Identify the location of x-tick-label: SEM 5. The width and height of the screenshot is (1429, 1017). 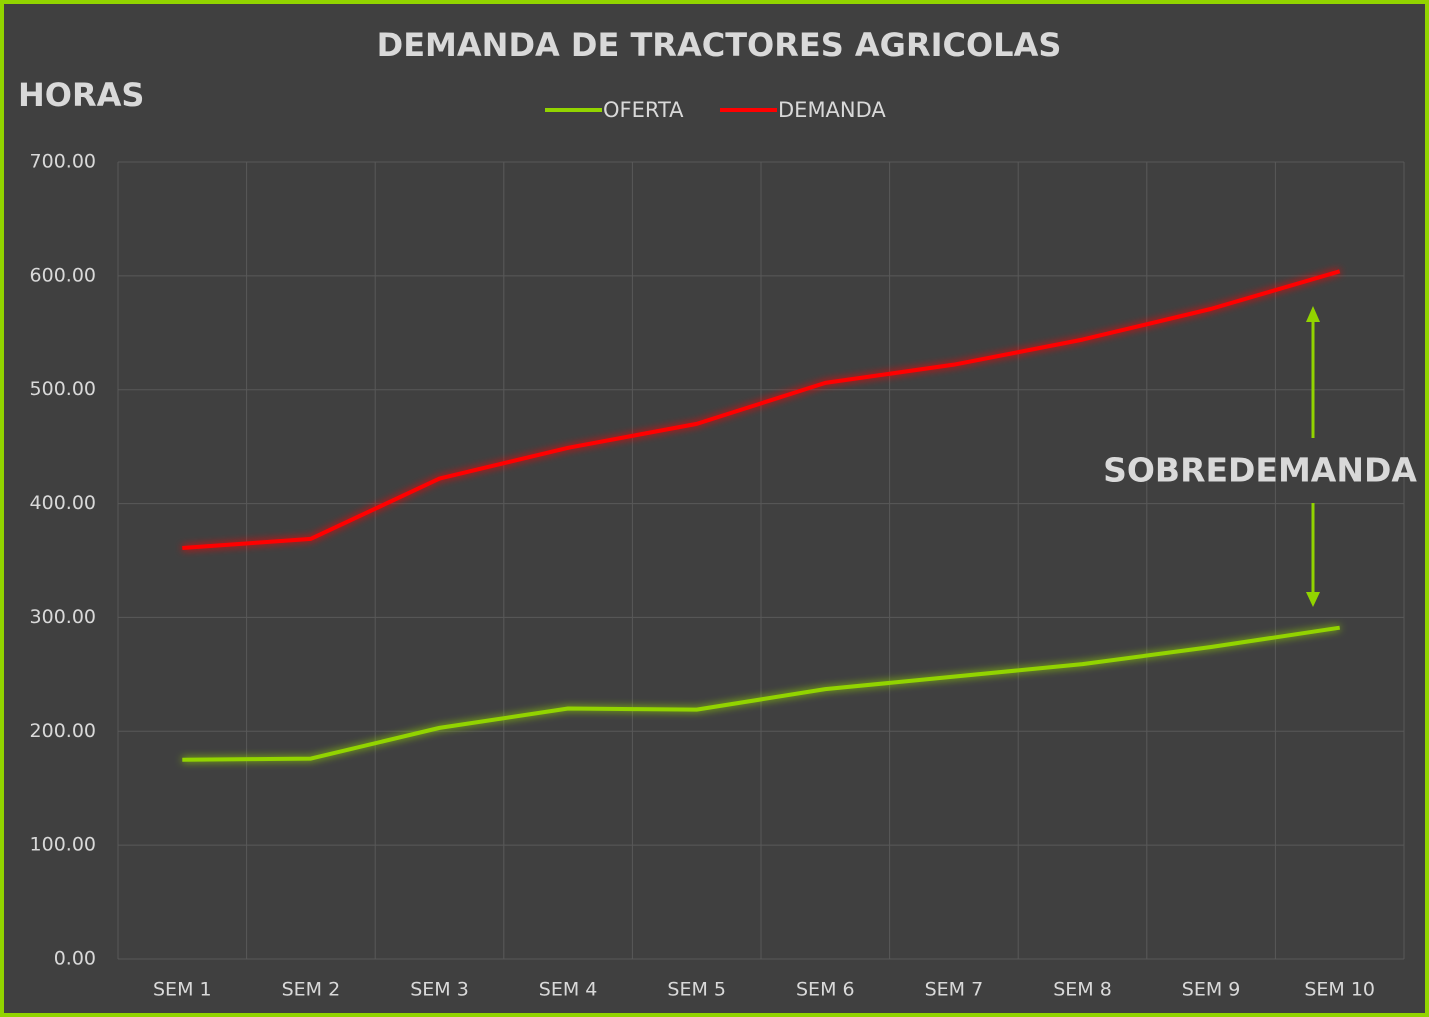
(696, 990).